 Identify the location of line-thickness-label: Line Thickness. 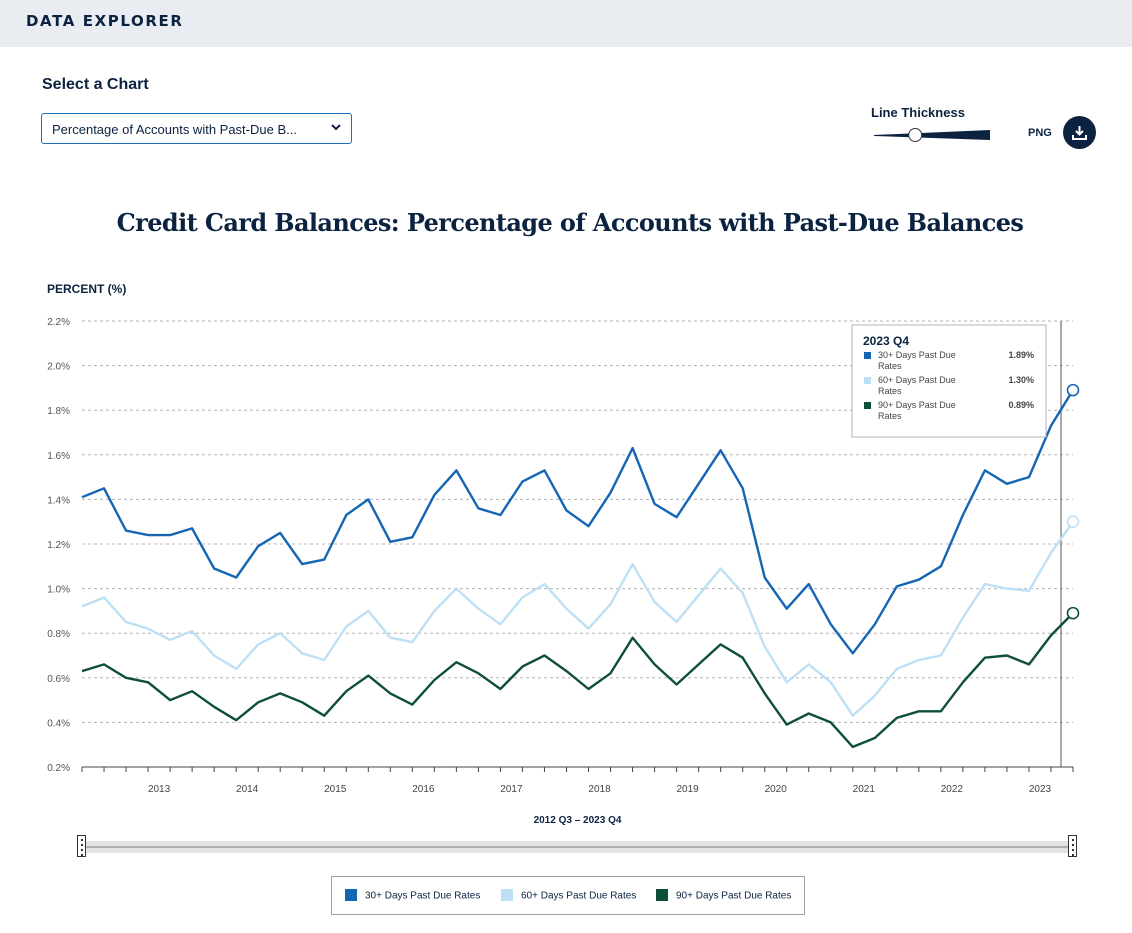
(918, 112).